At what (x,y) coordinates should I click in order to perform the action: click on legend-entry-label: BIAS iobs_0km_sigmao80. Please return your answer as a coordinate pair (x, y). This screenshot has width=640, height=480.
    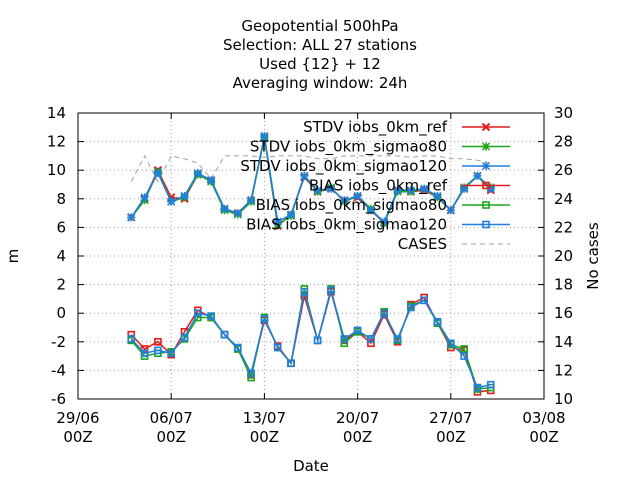
    Looking at the image, I should click on (351, 205).